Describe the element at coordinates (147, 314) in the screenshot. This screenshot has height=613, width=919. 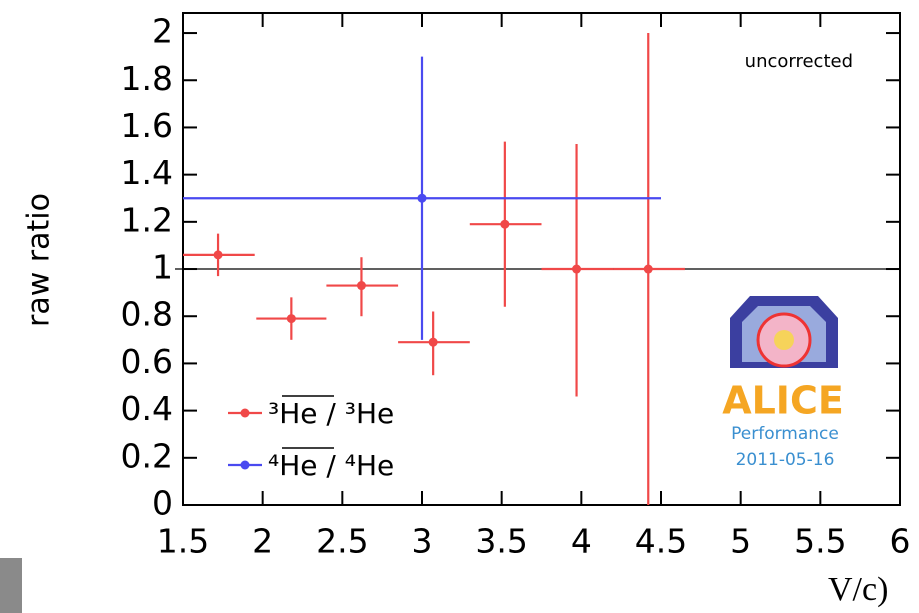
I see `y-tick-label: 0.8` at that location.